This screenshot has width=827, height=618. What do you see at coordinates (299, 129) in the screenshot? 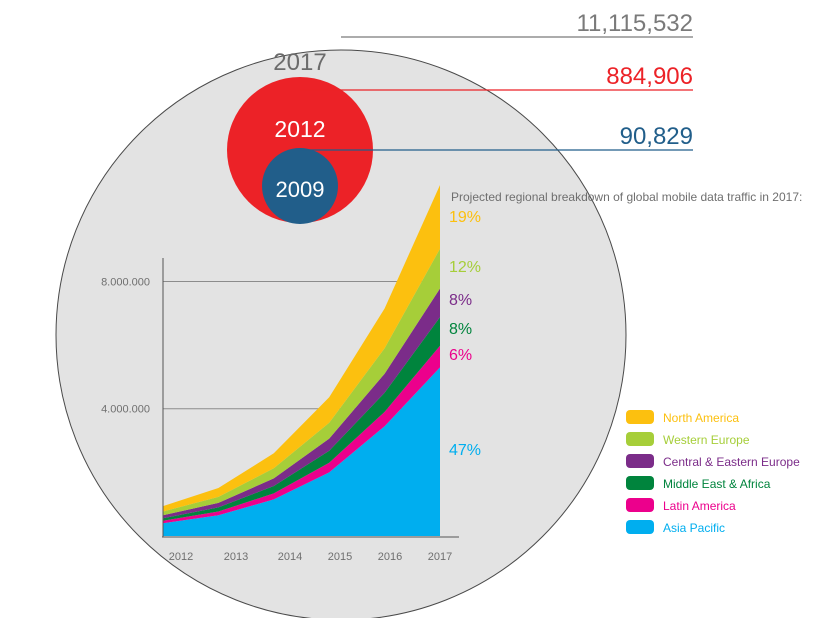
I see `bubble-year-2012: 2012` at bounding box center [299, 129].